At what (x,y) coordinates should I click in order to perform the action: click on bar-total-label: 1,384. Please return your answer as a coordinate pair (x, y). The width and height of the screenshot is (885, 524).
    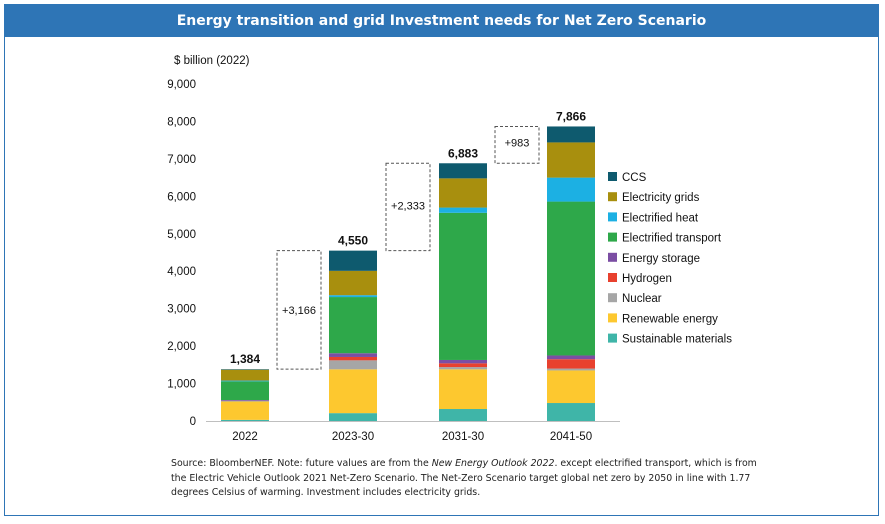
    Looking at the image, I should click on (245, 359).